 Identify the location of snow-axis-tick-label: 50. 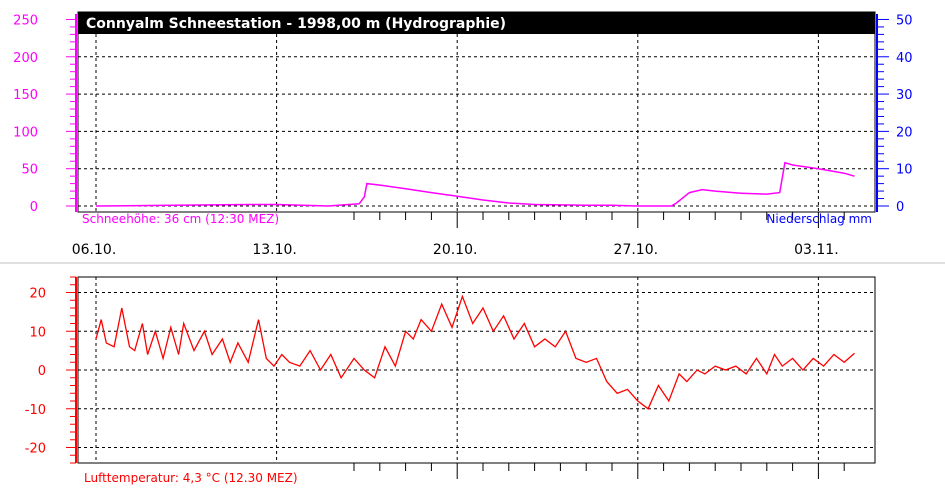
(29, 170).